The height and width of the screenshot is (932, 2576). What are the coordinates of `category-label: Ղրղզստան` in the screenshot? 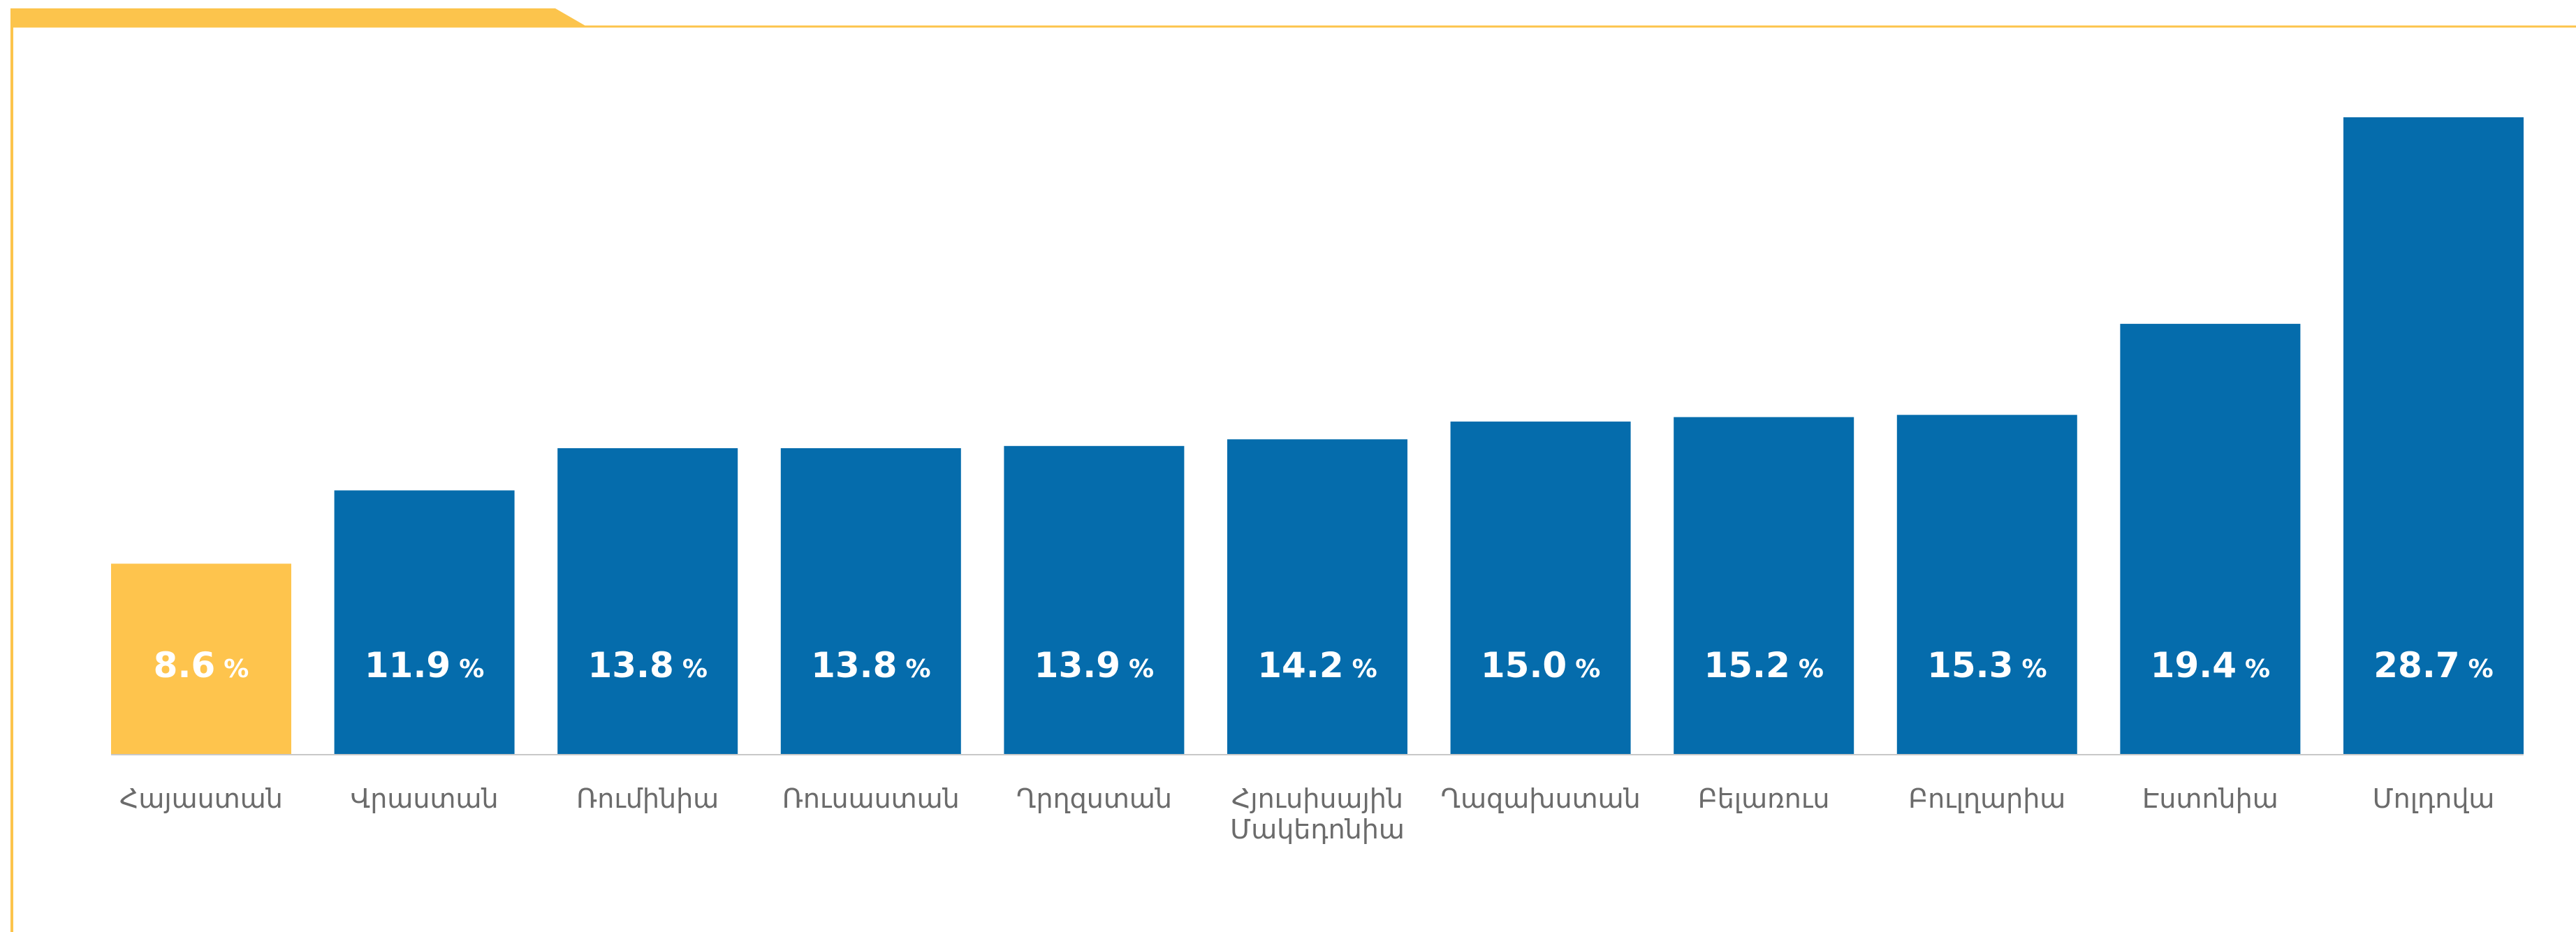 It's located at (1094, 798).